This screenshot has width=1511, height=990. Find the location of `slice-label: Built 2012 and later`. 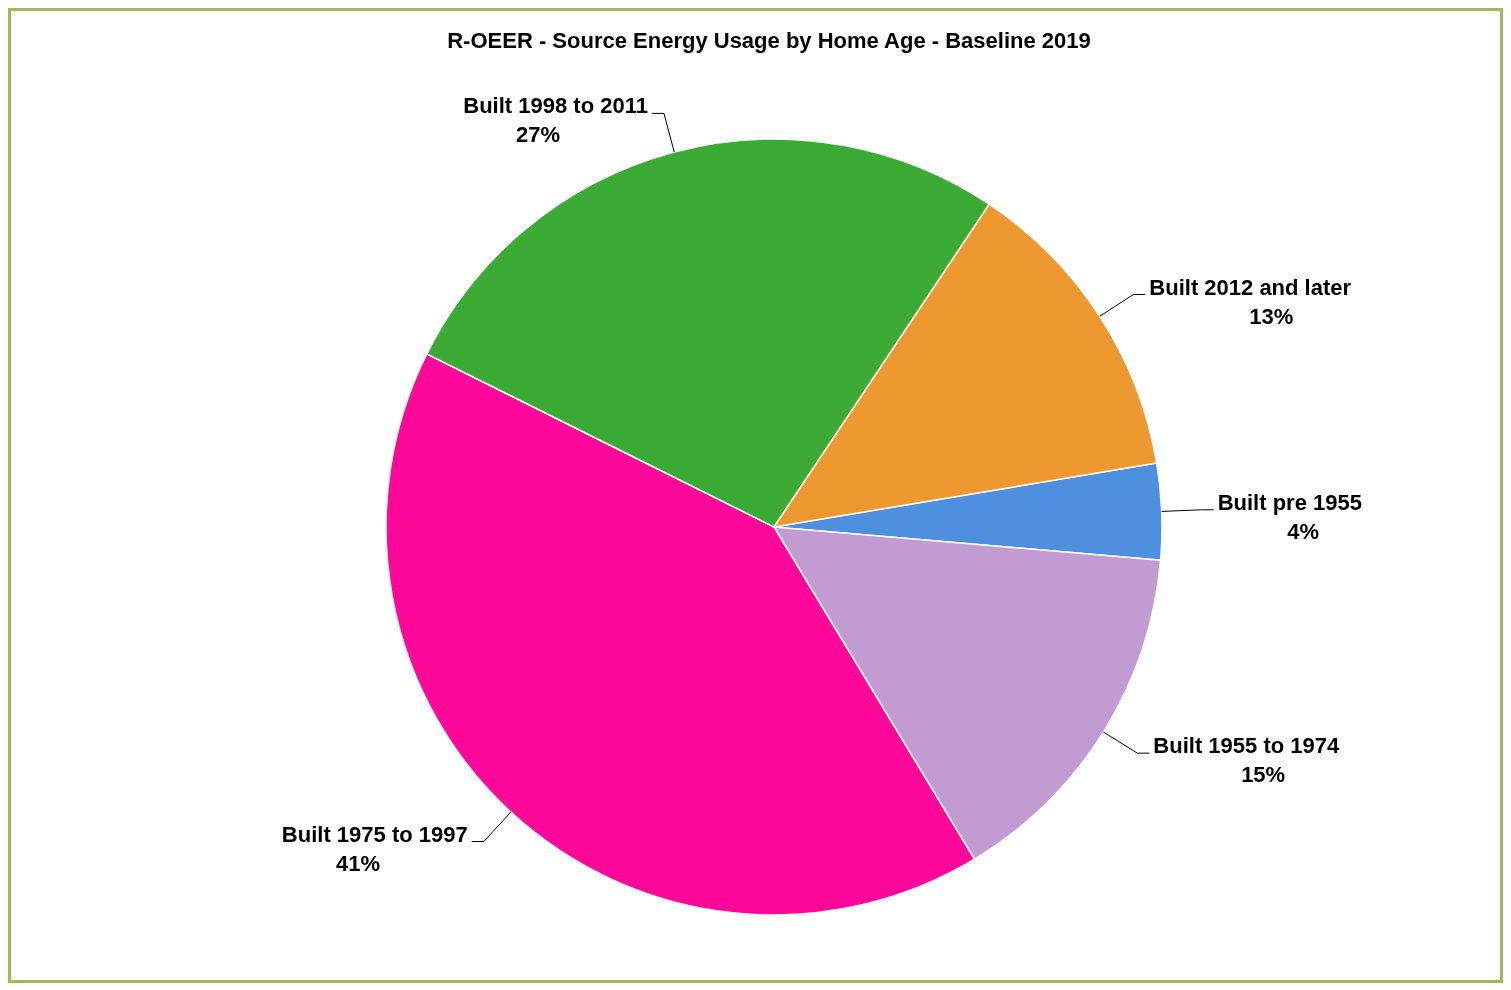

slice-label: Built 2012 and later is located at coordinates (1250, 287).